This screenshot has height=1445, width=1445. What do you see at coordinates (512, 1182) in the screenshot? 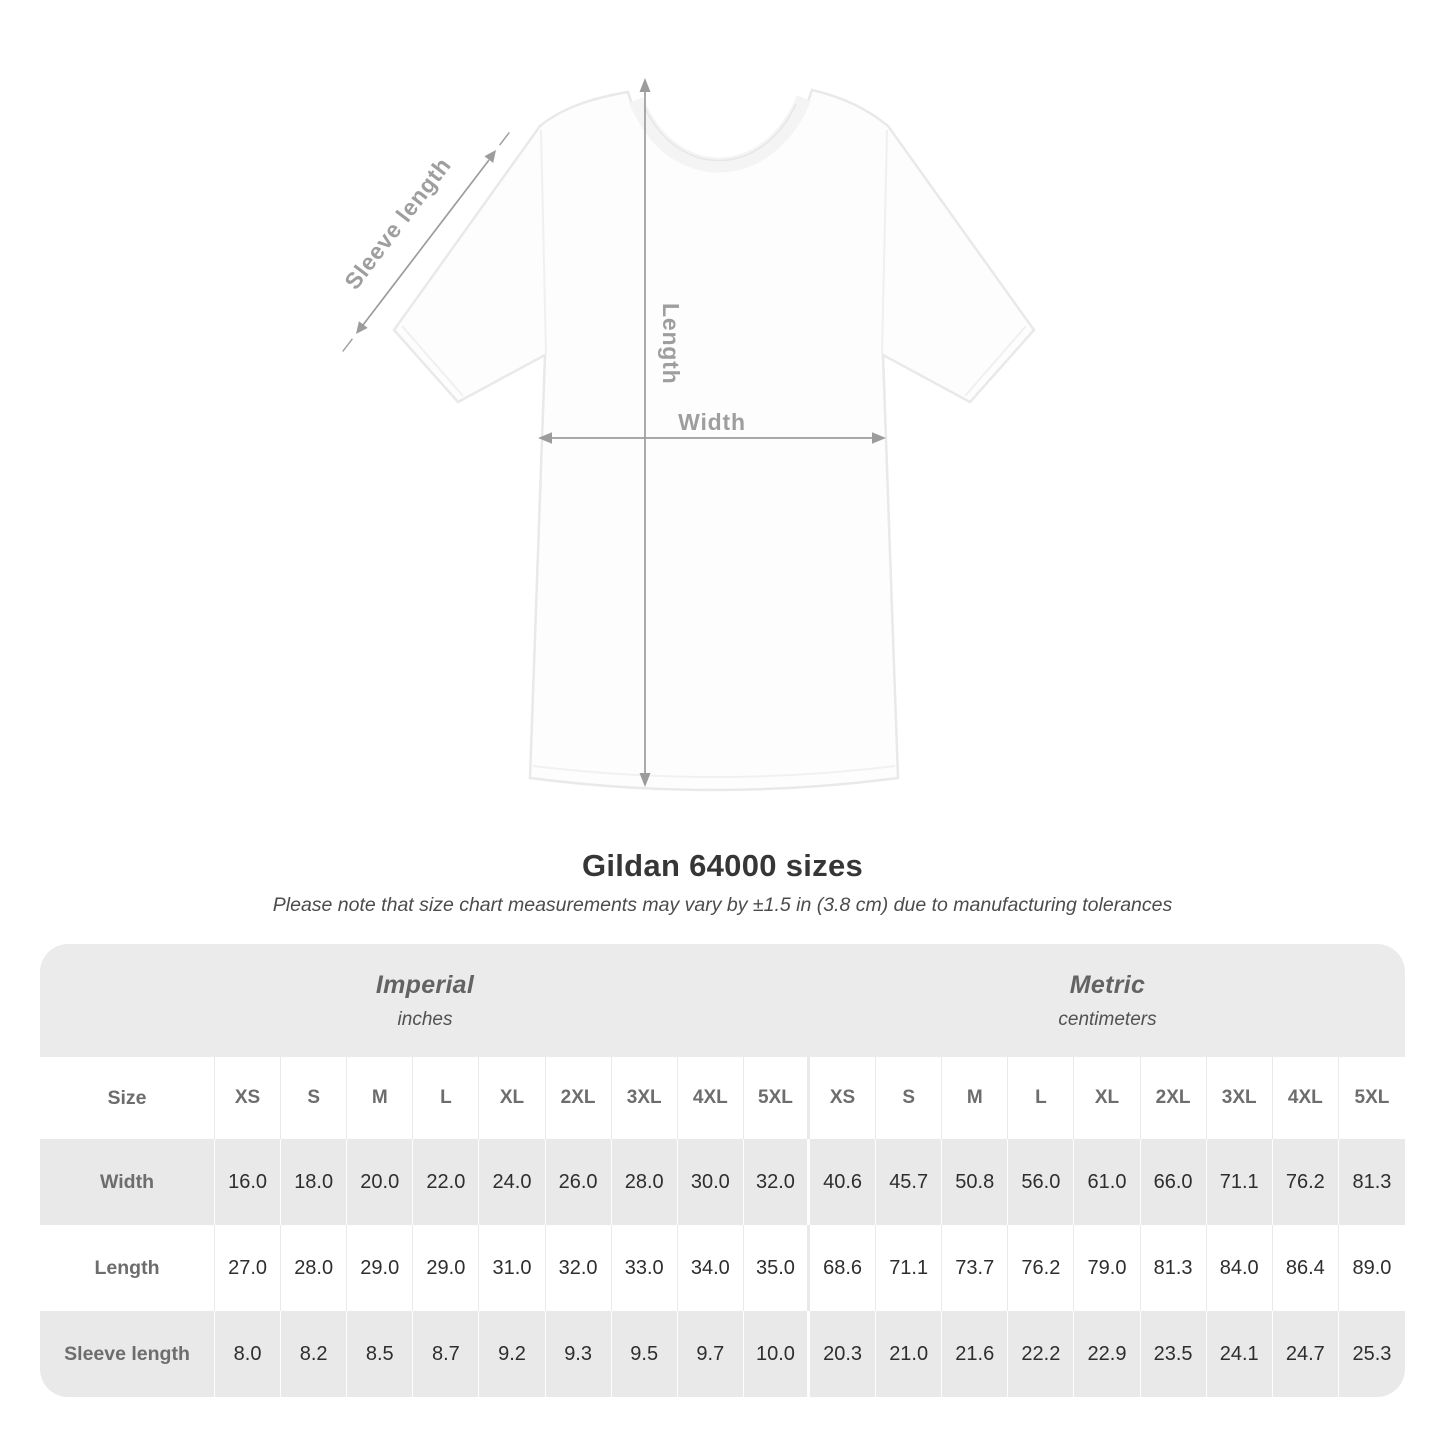
I see `table-cell: 24.0` at bounding box center [512, 1182].